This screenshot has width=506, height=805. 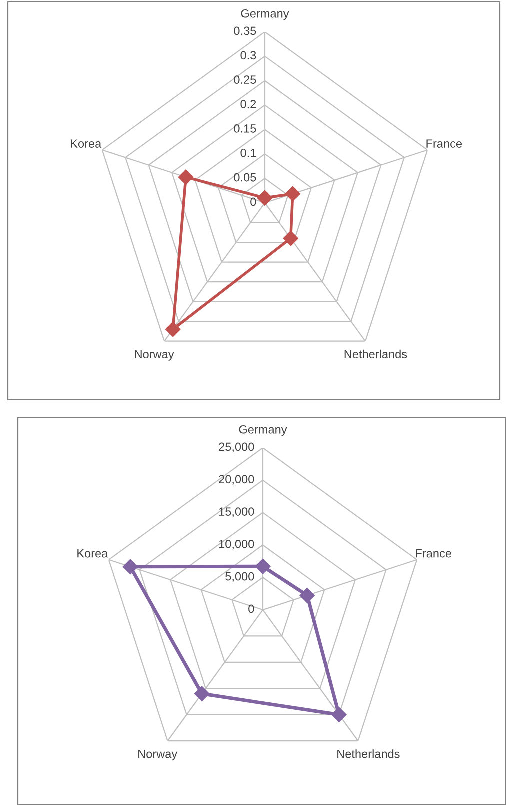 What do you see at coordinates (245, 31) in the screenshot?
I see `y-tick-label: 0.35` at bounding box center [245, 31].